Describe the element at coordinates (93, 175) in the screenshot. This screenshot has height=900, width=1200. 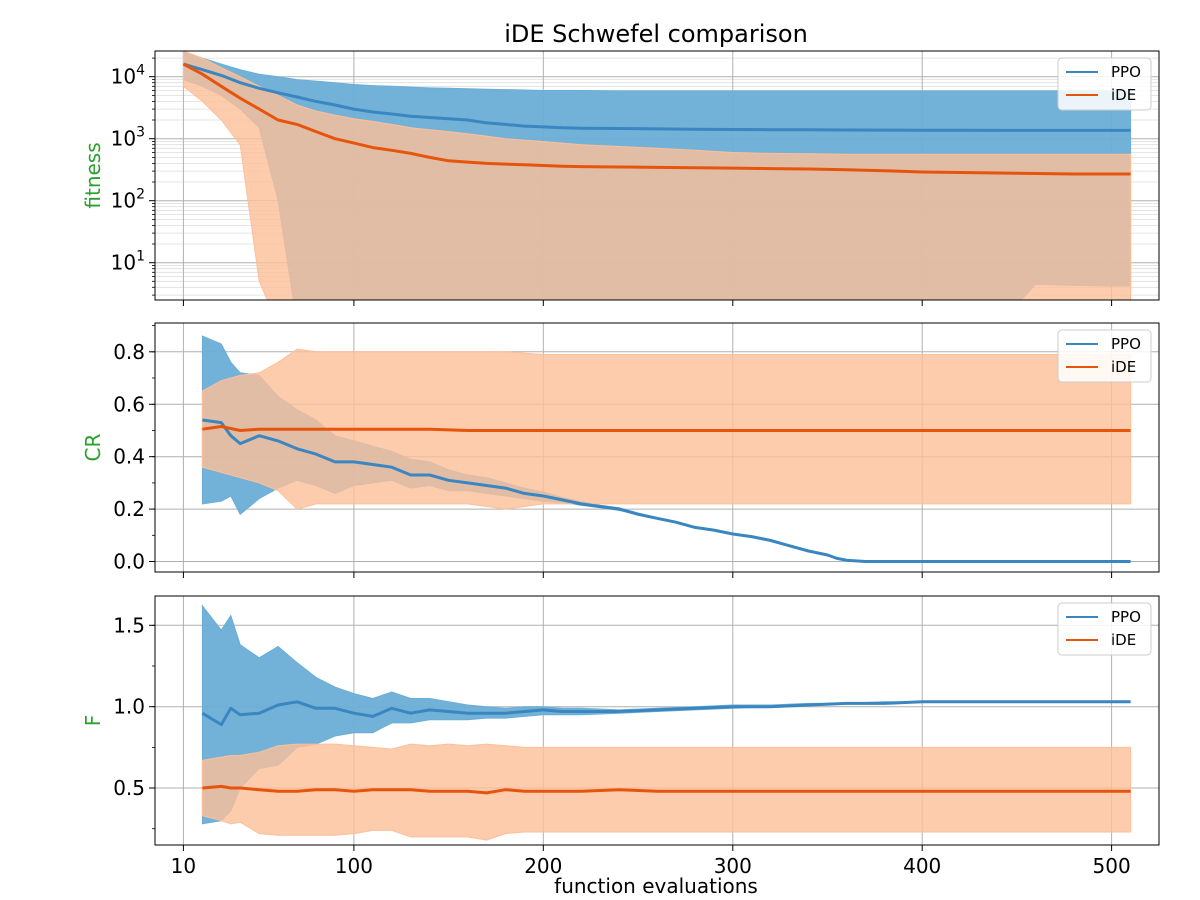
I see `panel-fitness-y-axis-label: fitness` at that location.